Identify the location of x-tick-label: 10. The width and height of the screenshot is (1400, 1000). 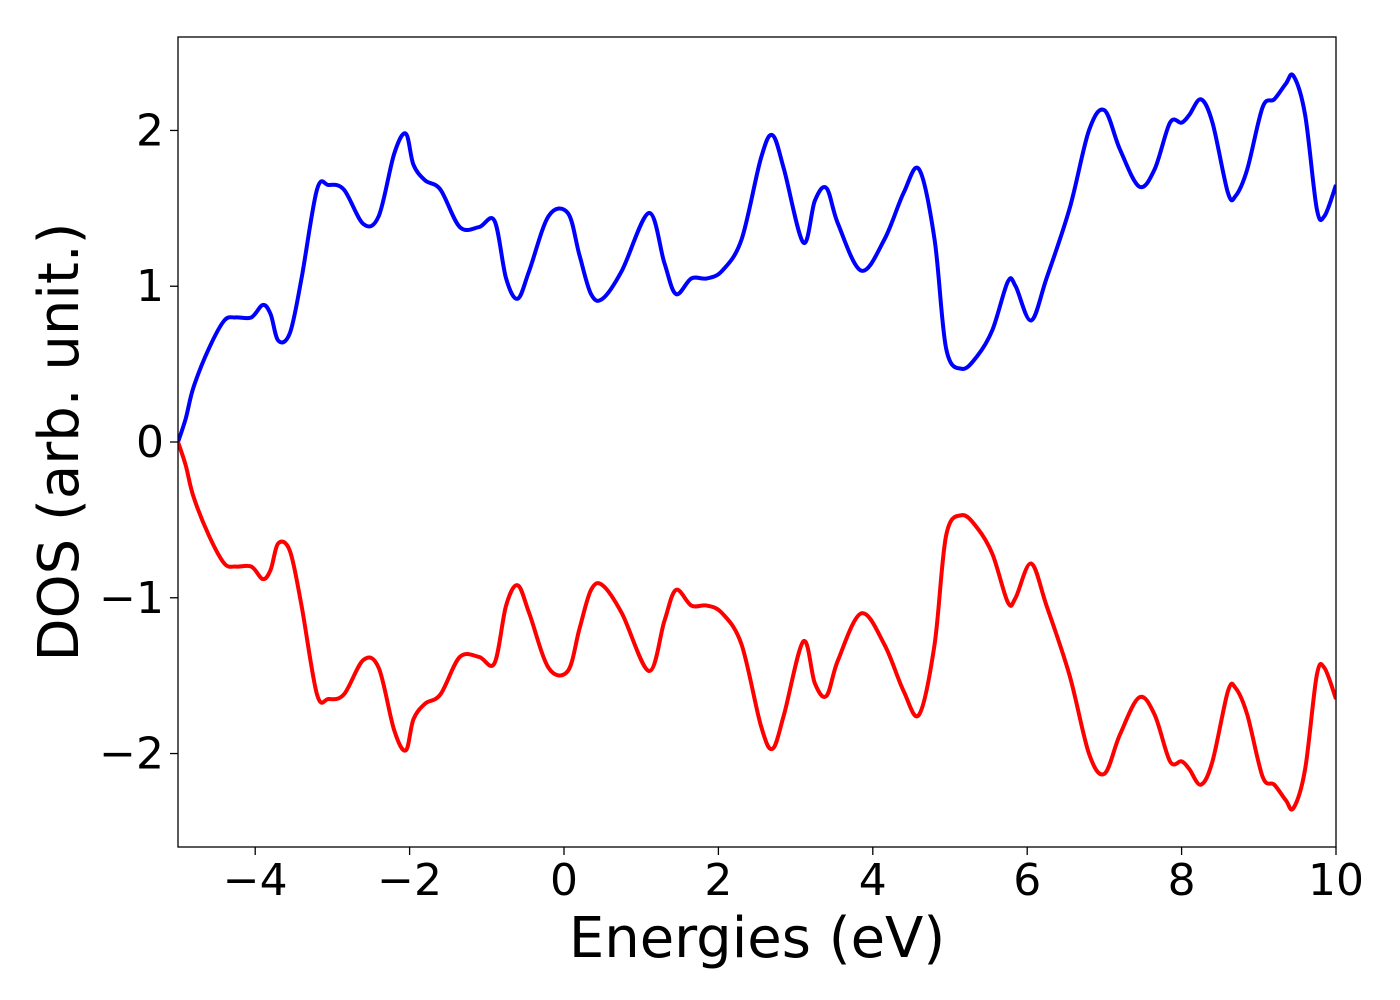
(1336, 880).